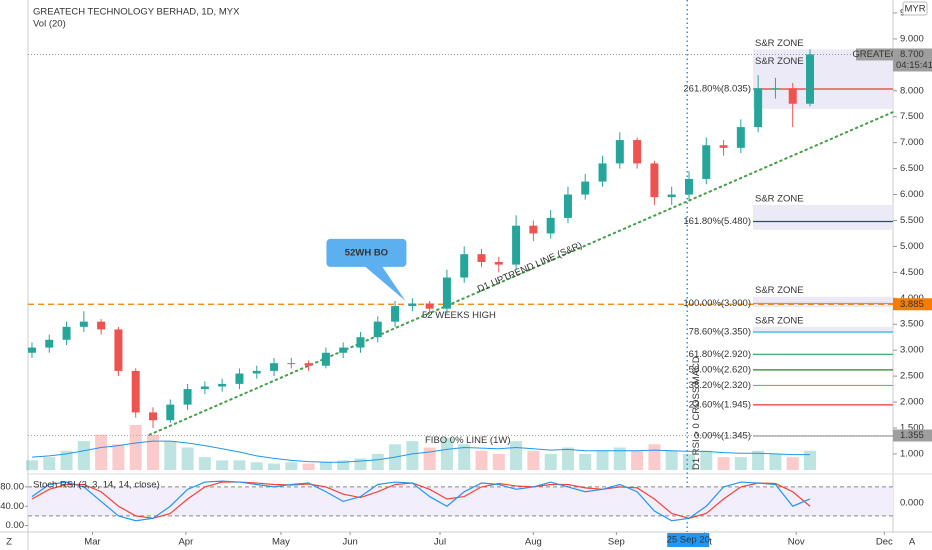 This screenshot has width=932, height=550. What do you see at coordinates (9, 542) in the screenshot?
I see `zoom-button: Z` at bounding box center [9, 542].